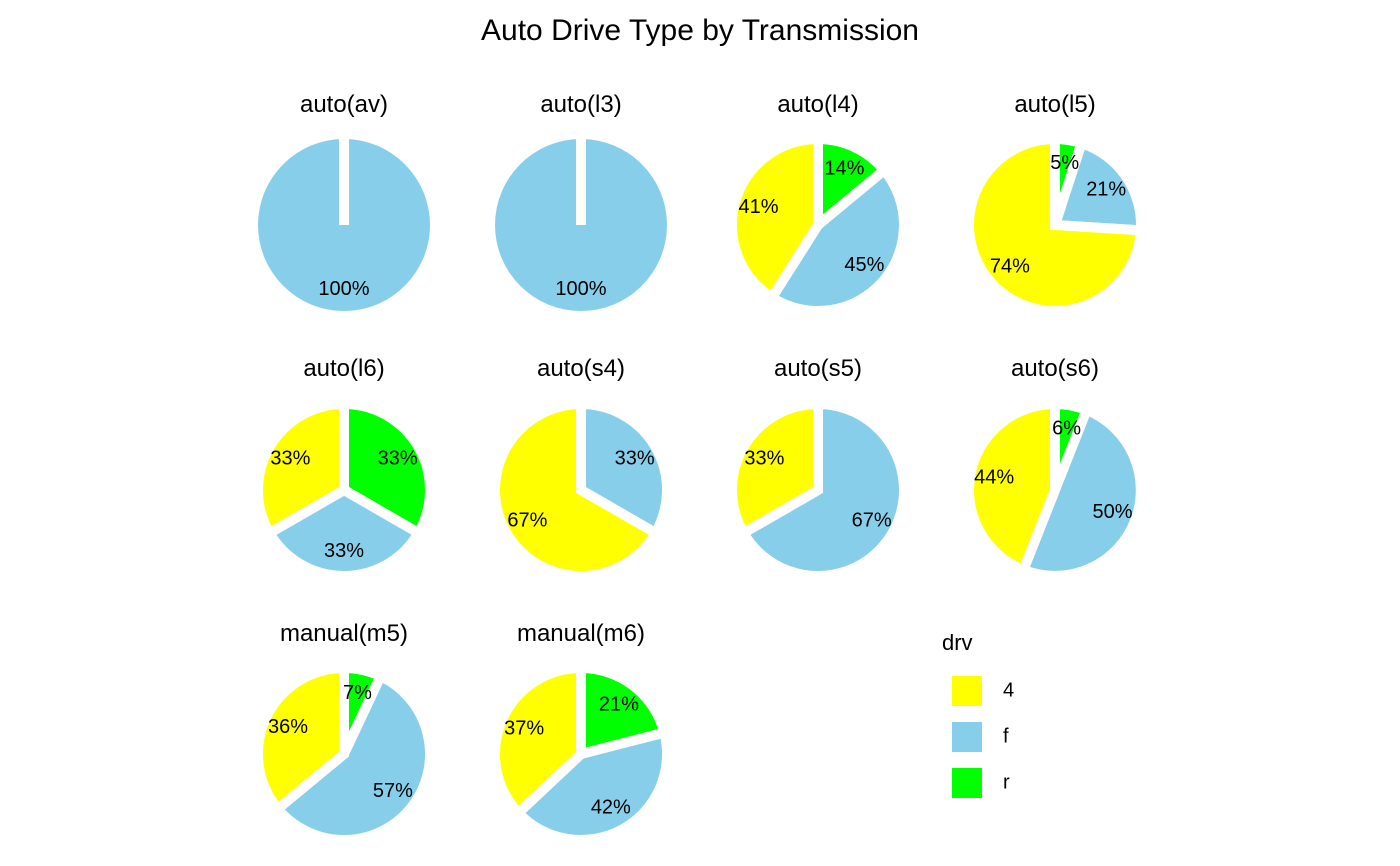  What do you see at coordinates (844, 168) in the screenshot?
I see `slice-label: 14%` at bounding box center [844, 168].